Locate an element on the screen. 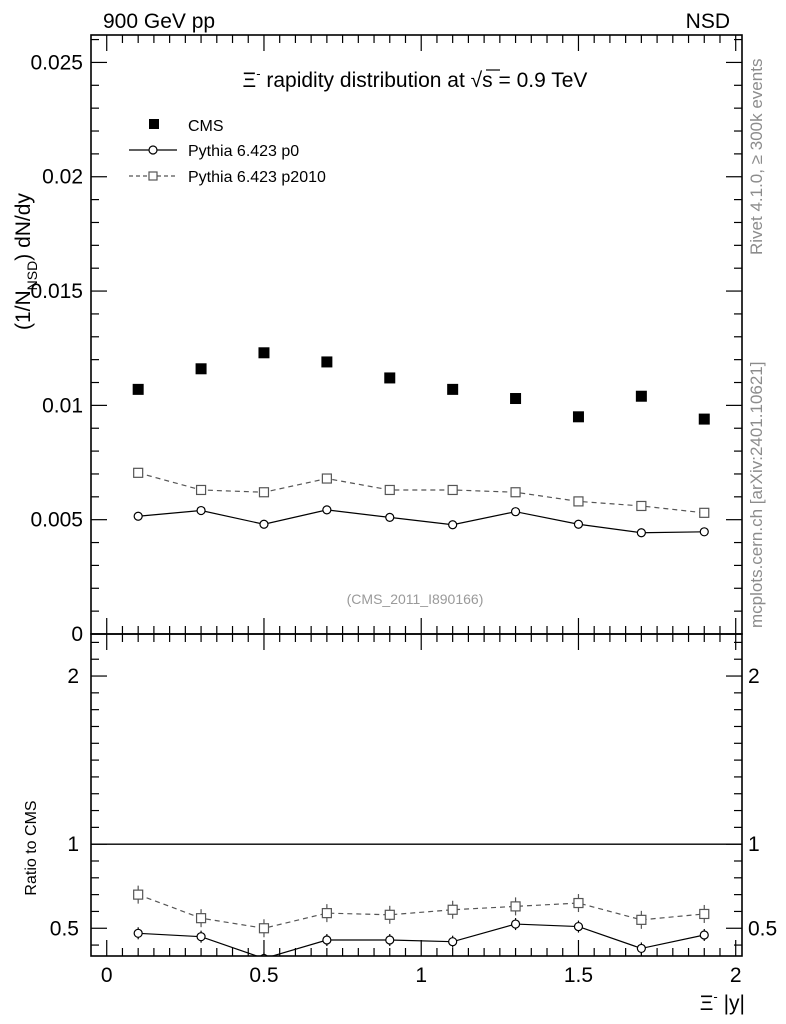  analysis-id-label: (CMS_2011_I890166) is located at coordinates (415, 599).